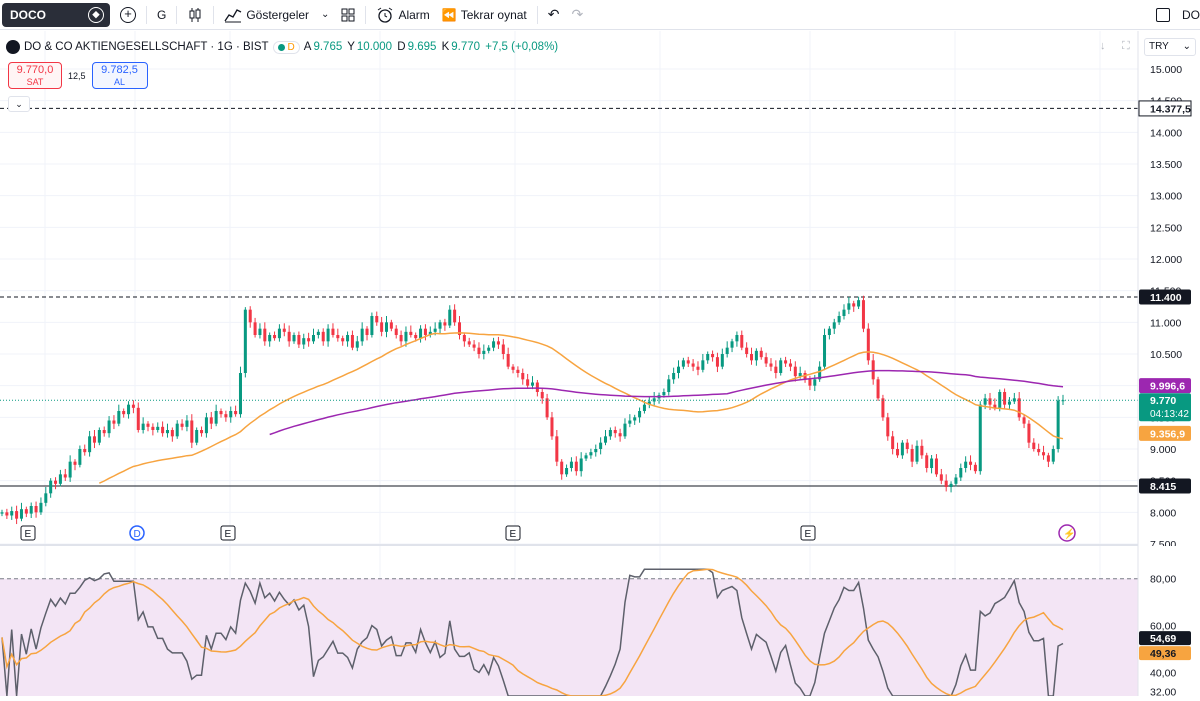  What do you see at coordinates (1163, 674) in the screenshot?
I see `rsi-tick-label: 40,00` at bounding box center [1163, 674].